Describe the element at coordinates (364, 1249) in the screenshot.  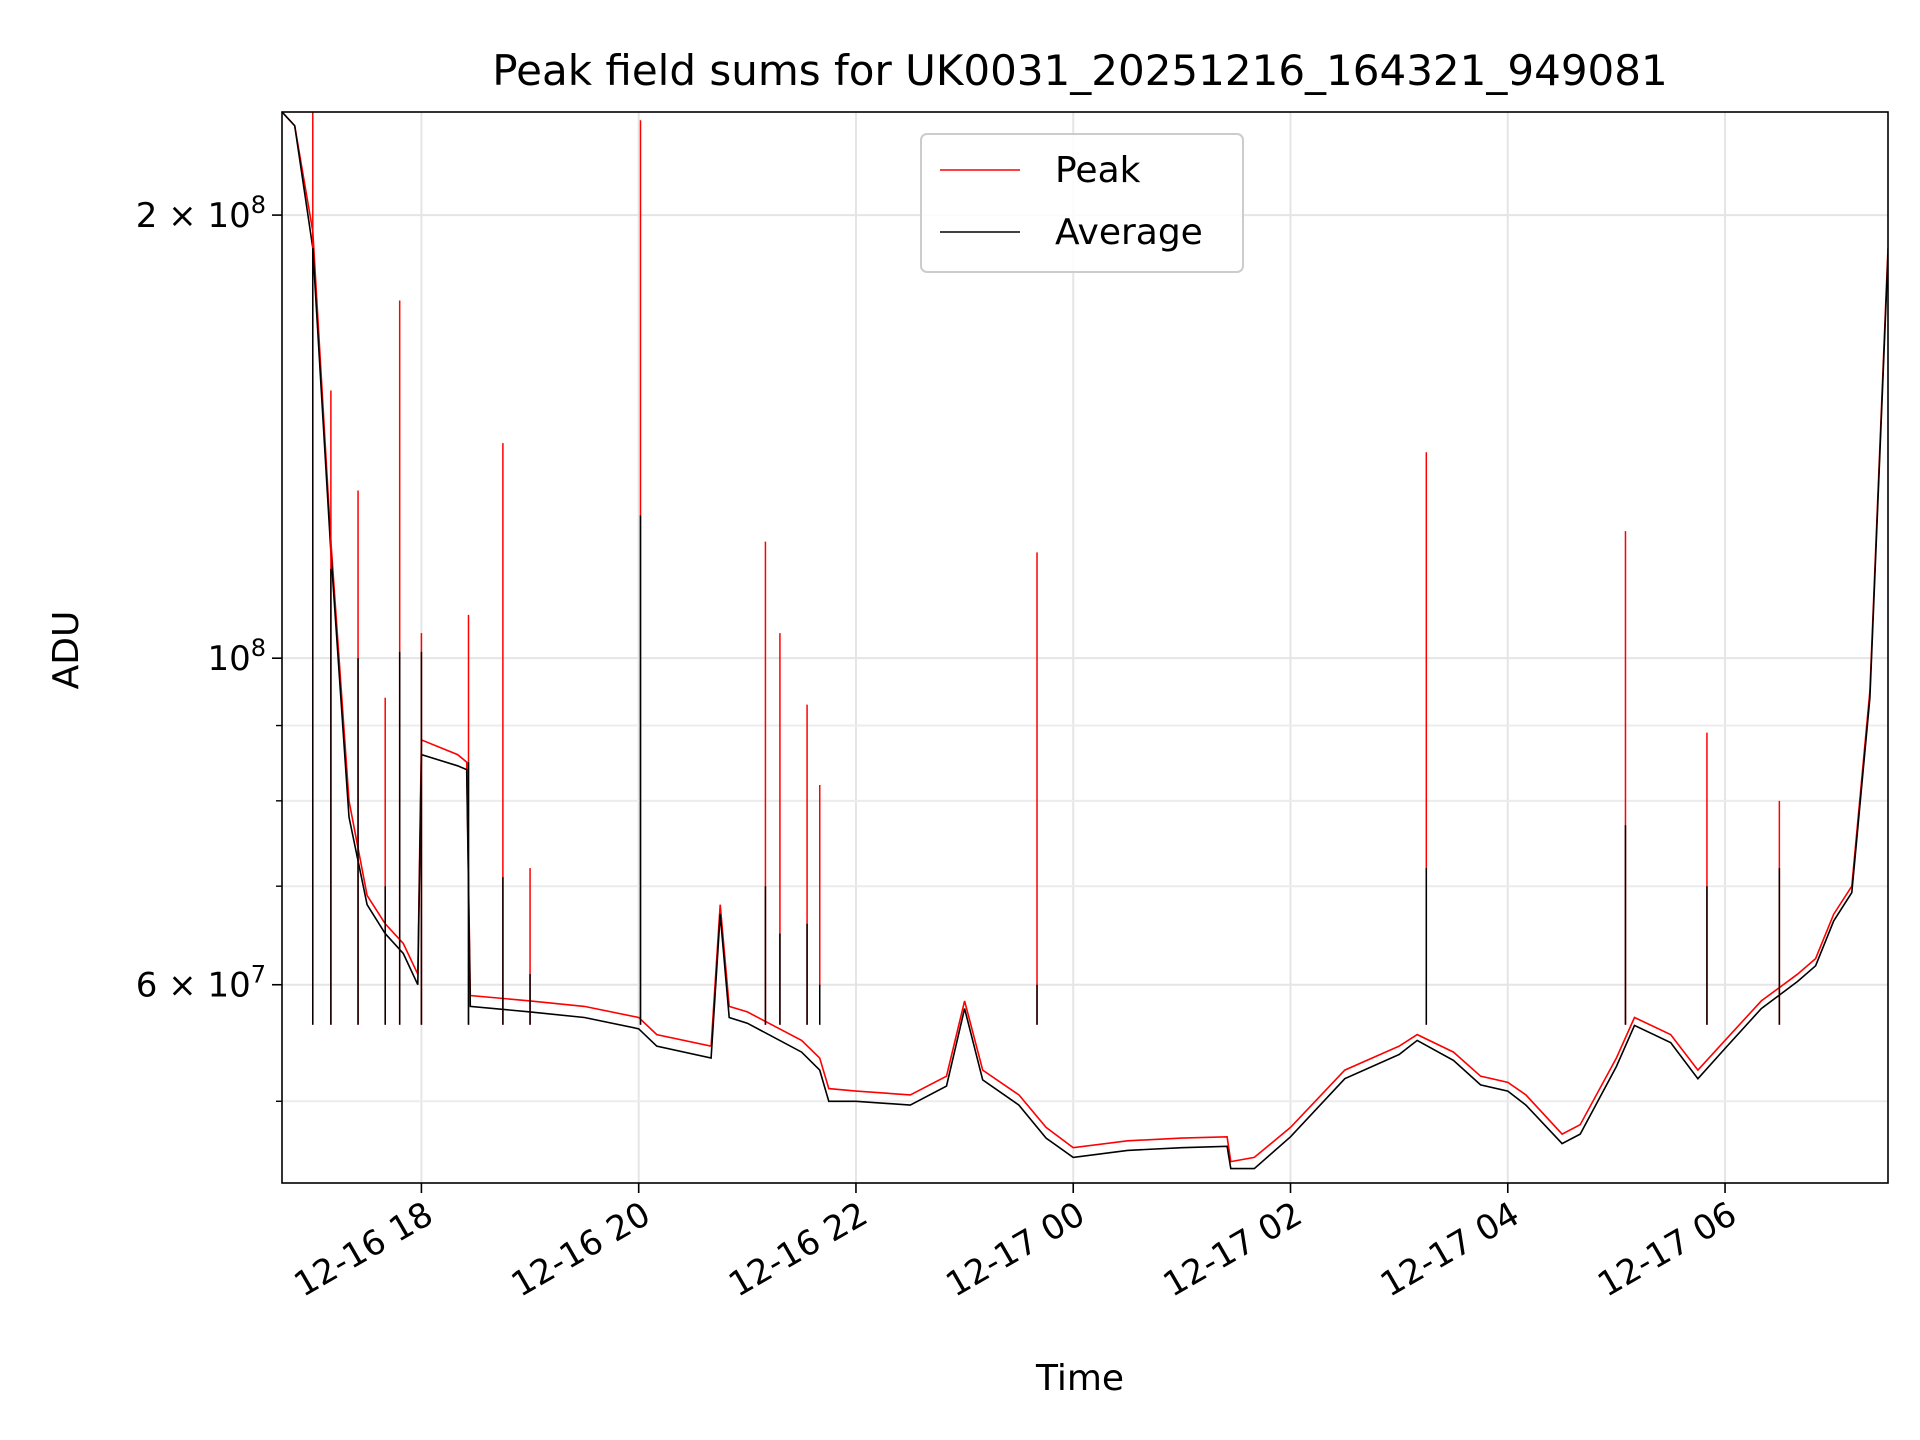
I see `x-tick-label: 12-16 18` at that location.